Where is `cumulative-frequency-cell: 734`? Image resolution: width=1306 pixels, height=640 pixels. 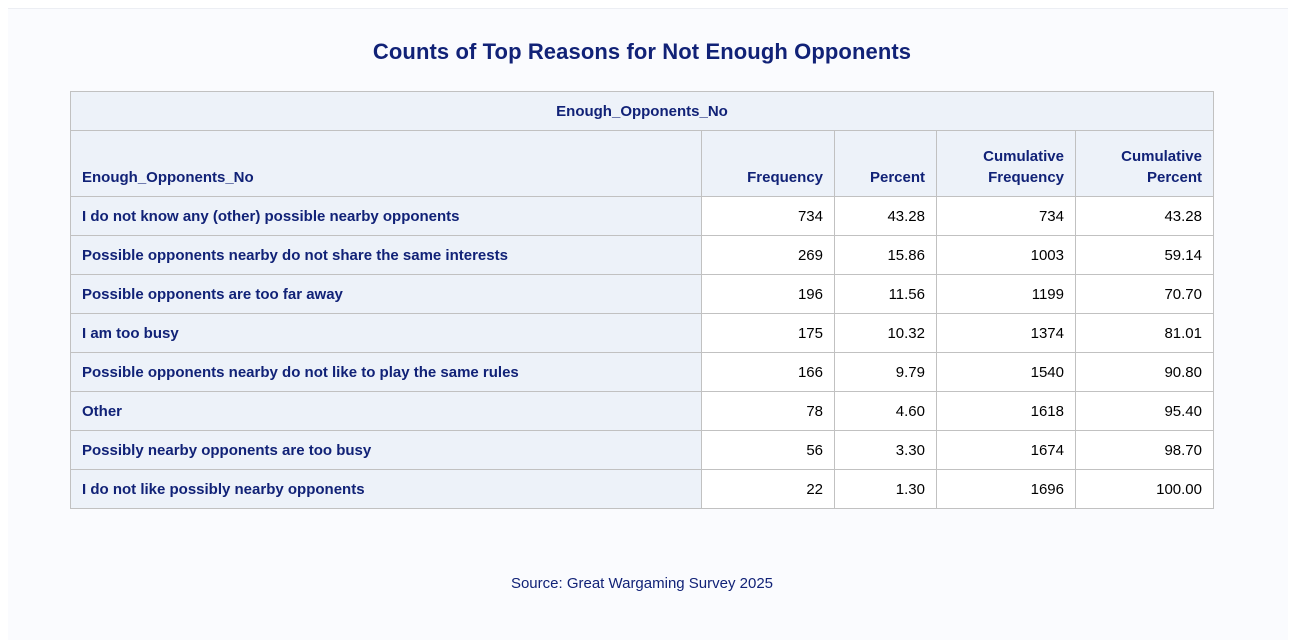
cumulative-frequency-cell: 734 is located at coordinates (1006, 216).